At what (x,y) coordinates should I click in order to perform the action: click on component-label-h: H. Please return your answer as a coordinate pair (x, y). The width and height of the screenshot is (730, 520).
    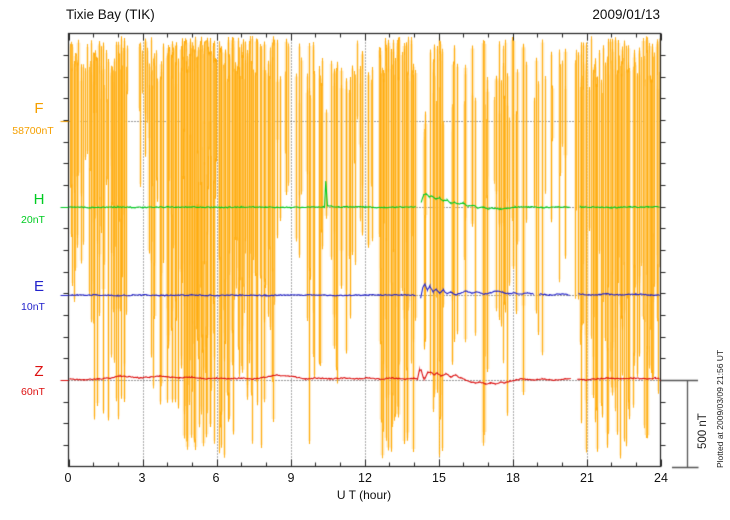
    Looking at the image, I should click on (39, 199).